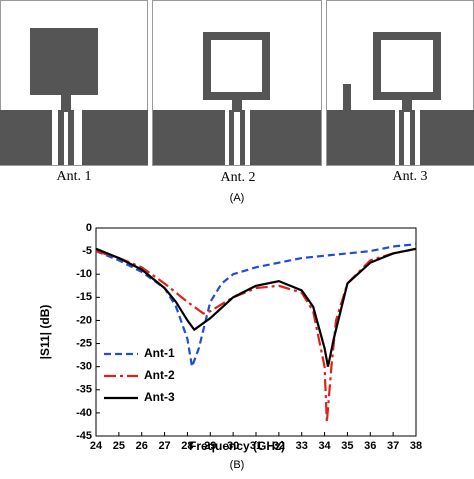  Describe the element at coordinates (410, 176) in the screenshot. I see `antenna-label: Ant. 3` at that location.